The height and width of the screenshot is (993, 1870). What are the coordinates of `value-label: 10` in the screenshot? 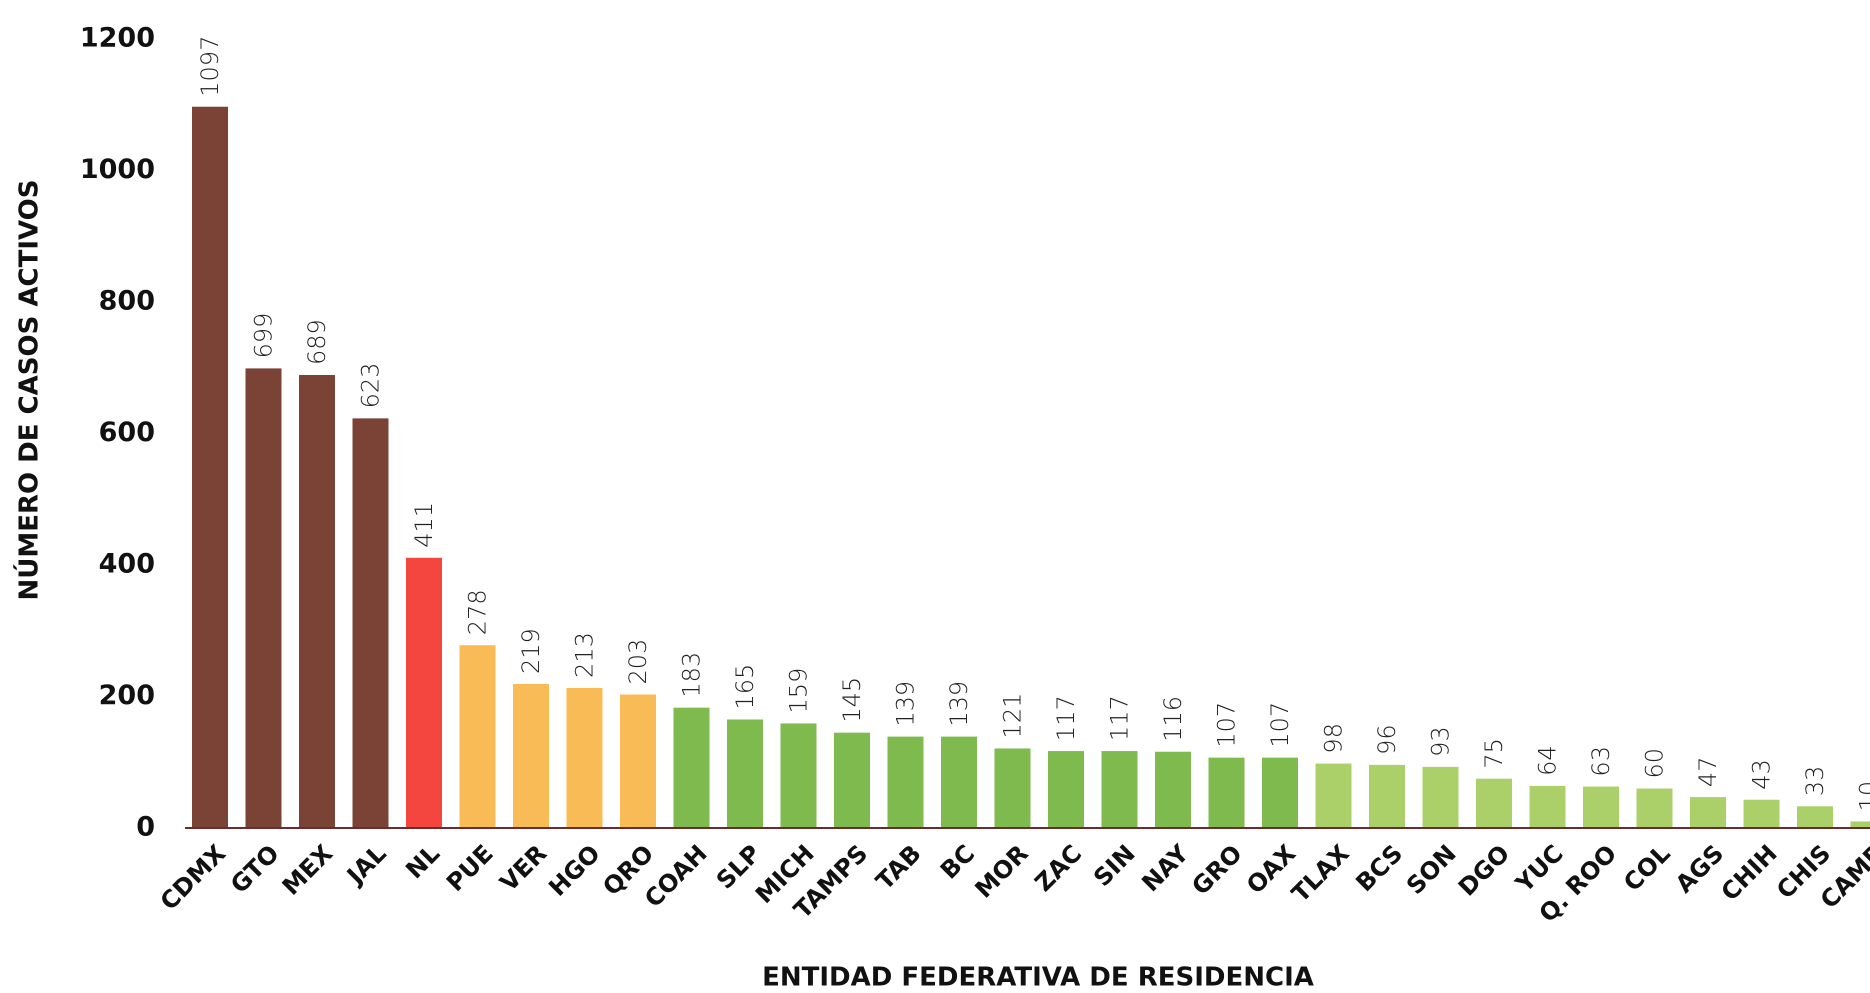 It's located at (1862, 796).